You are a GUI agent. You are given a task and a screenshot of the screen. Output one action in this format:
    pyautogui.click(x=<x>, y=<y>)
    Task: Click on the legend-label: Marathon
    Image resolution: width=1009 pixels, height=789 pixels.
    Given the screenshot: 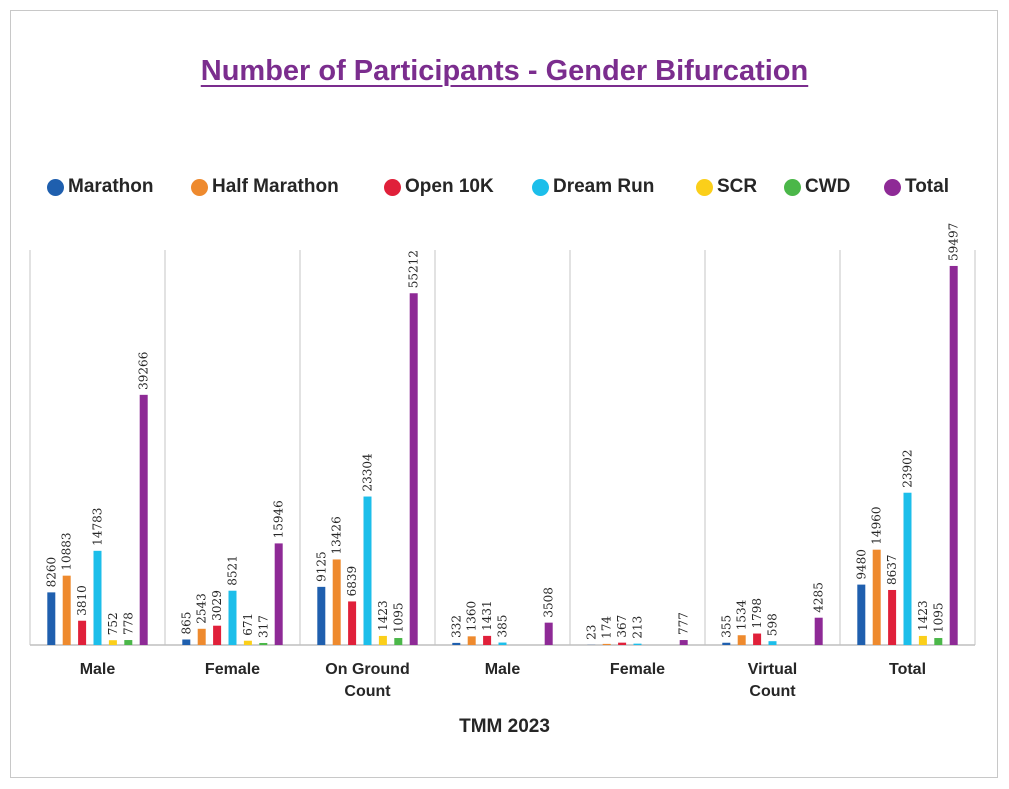 What is the action you would take?
    pyautogui.click(x=111, y=186)
    